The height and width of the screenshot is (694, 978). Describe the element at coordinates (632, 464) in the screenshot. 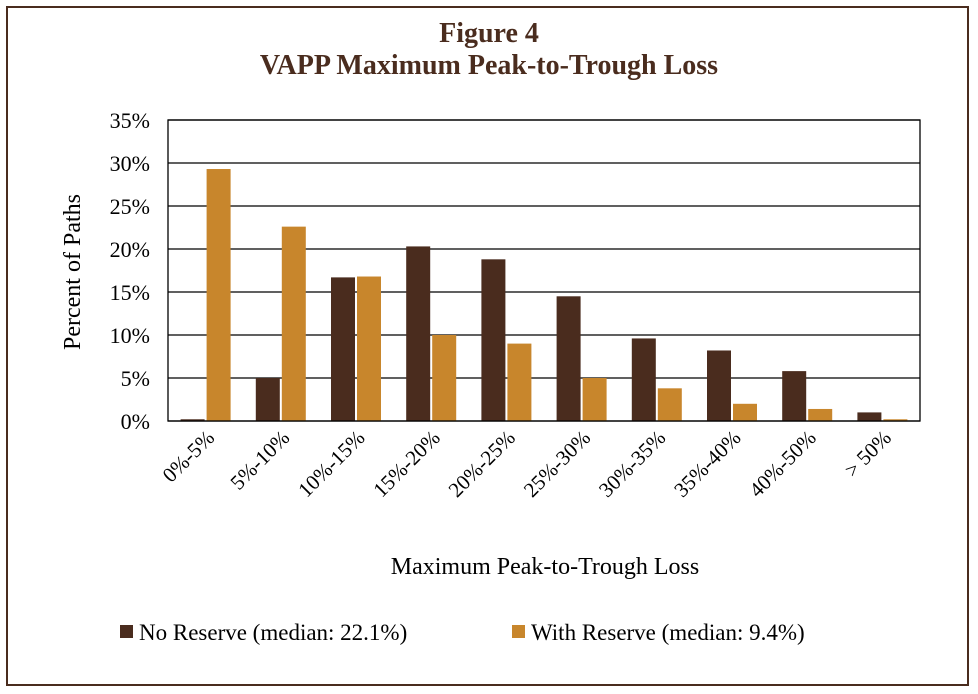

I see `x-tick-label: 30%-35%` at that location.